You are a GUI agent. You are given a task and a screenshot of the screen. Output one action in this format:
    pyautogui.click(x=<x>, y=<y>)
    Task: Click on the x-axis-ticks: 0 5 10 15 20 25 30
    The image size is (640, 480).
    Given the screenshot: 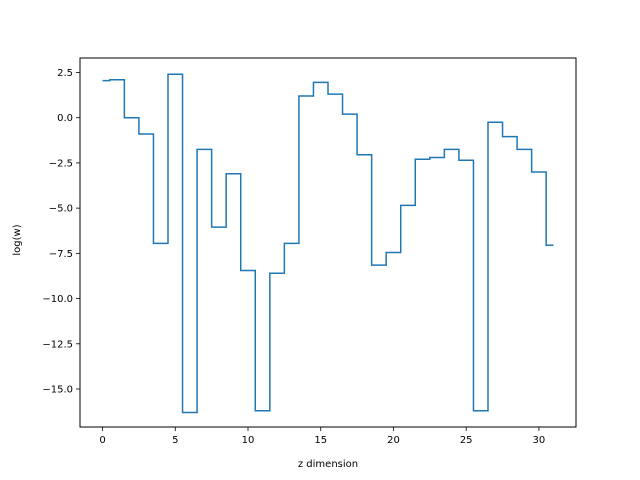 What is the action you would take?
    pyautogui.click(x=322, y=436)
    